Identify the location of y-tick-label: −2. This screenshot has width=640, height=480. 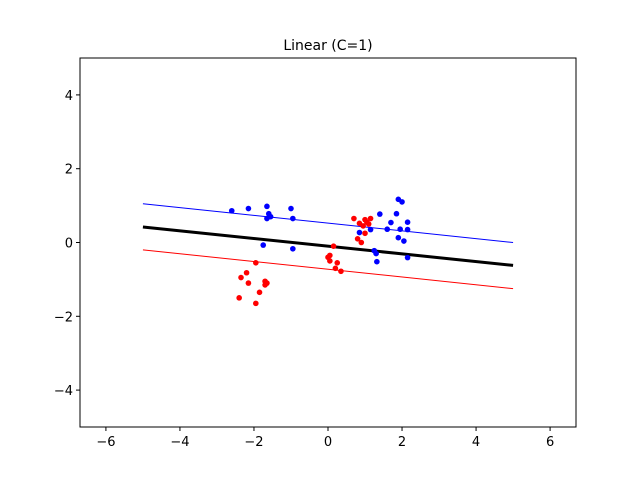
(63, 317).